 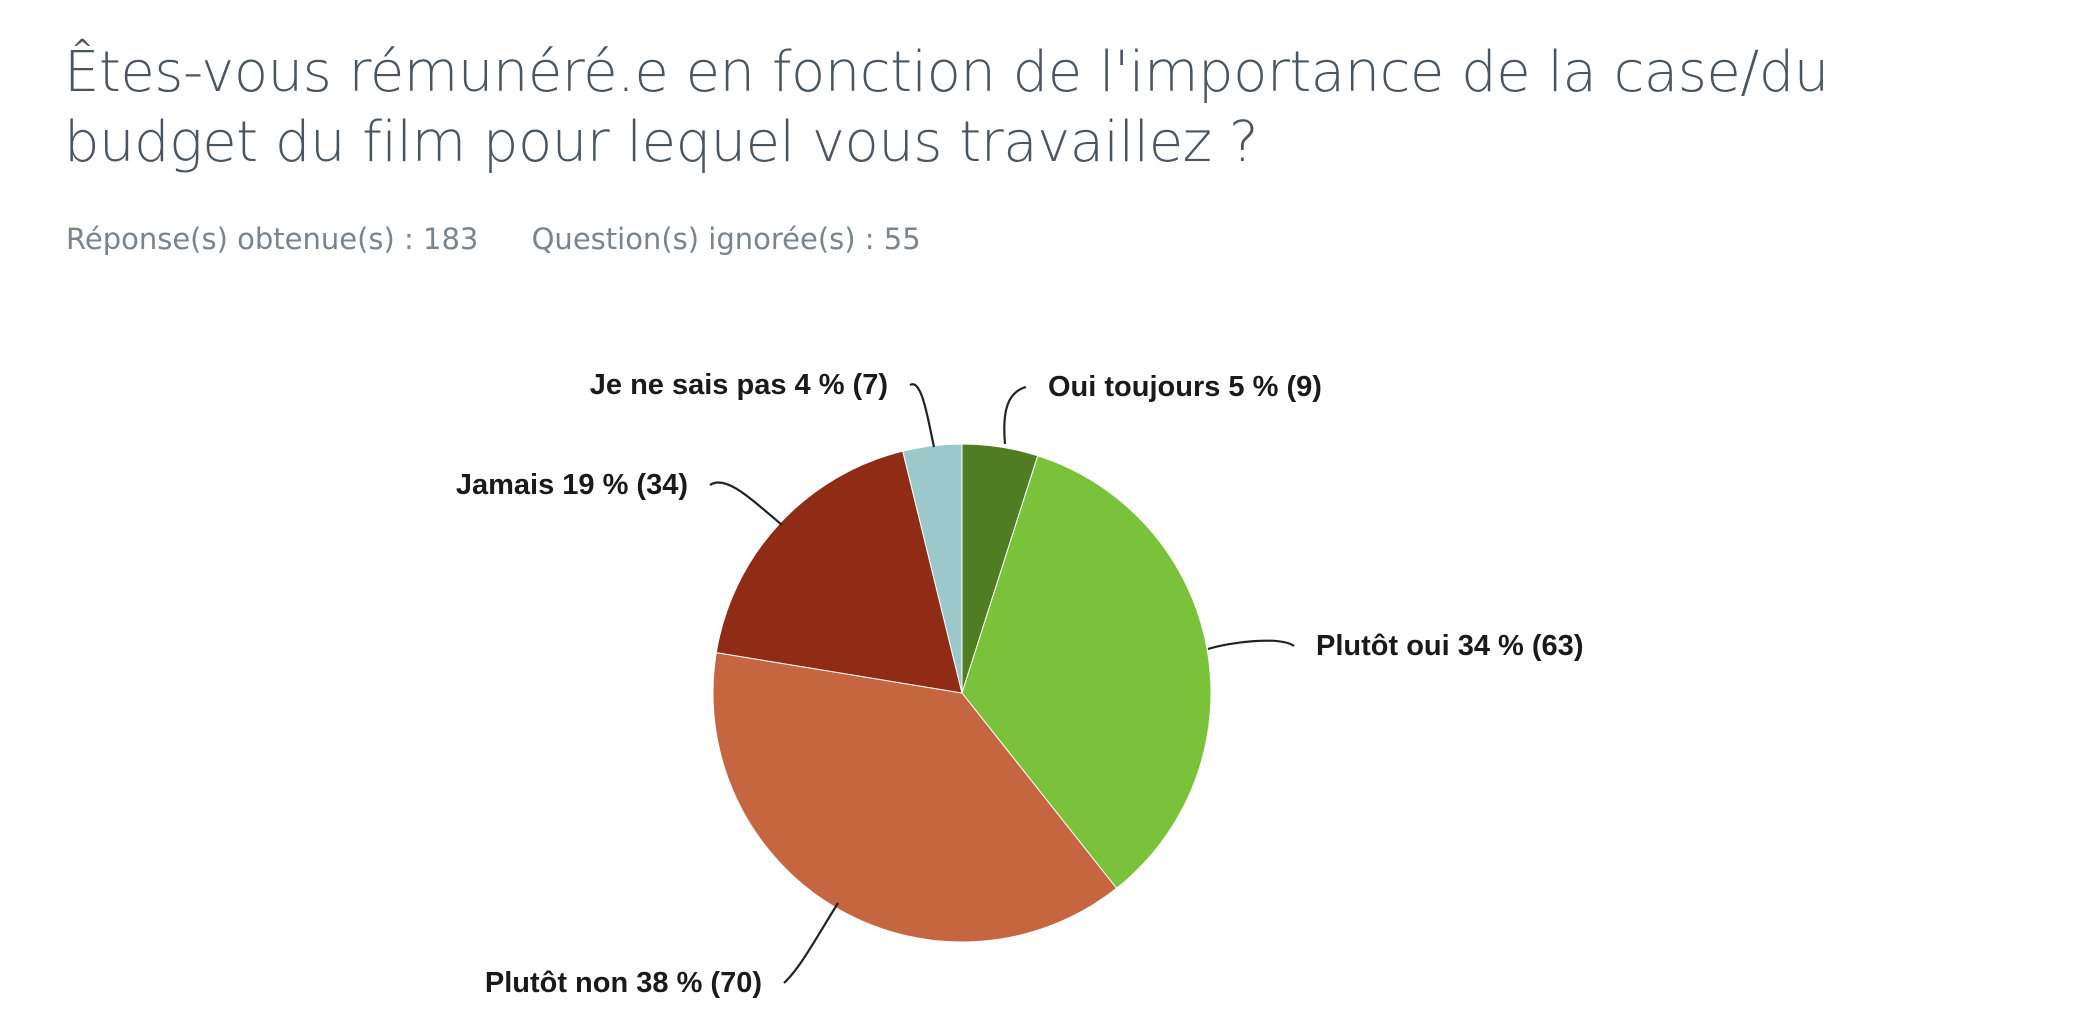 I want to click on pie-slices, so click(x=962, y=693).